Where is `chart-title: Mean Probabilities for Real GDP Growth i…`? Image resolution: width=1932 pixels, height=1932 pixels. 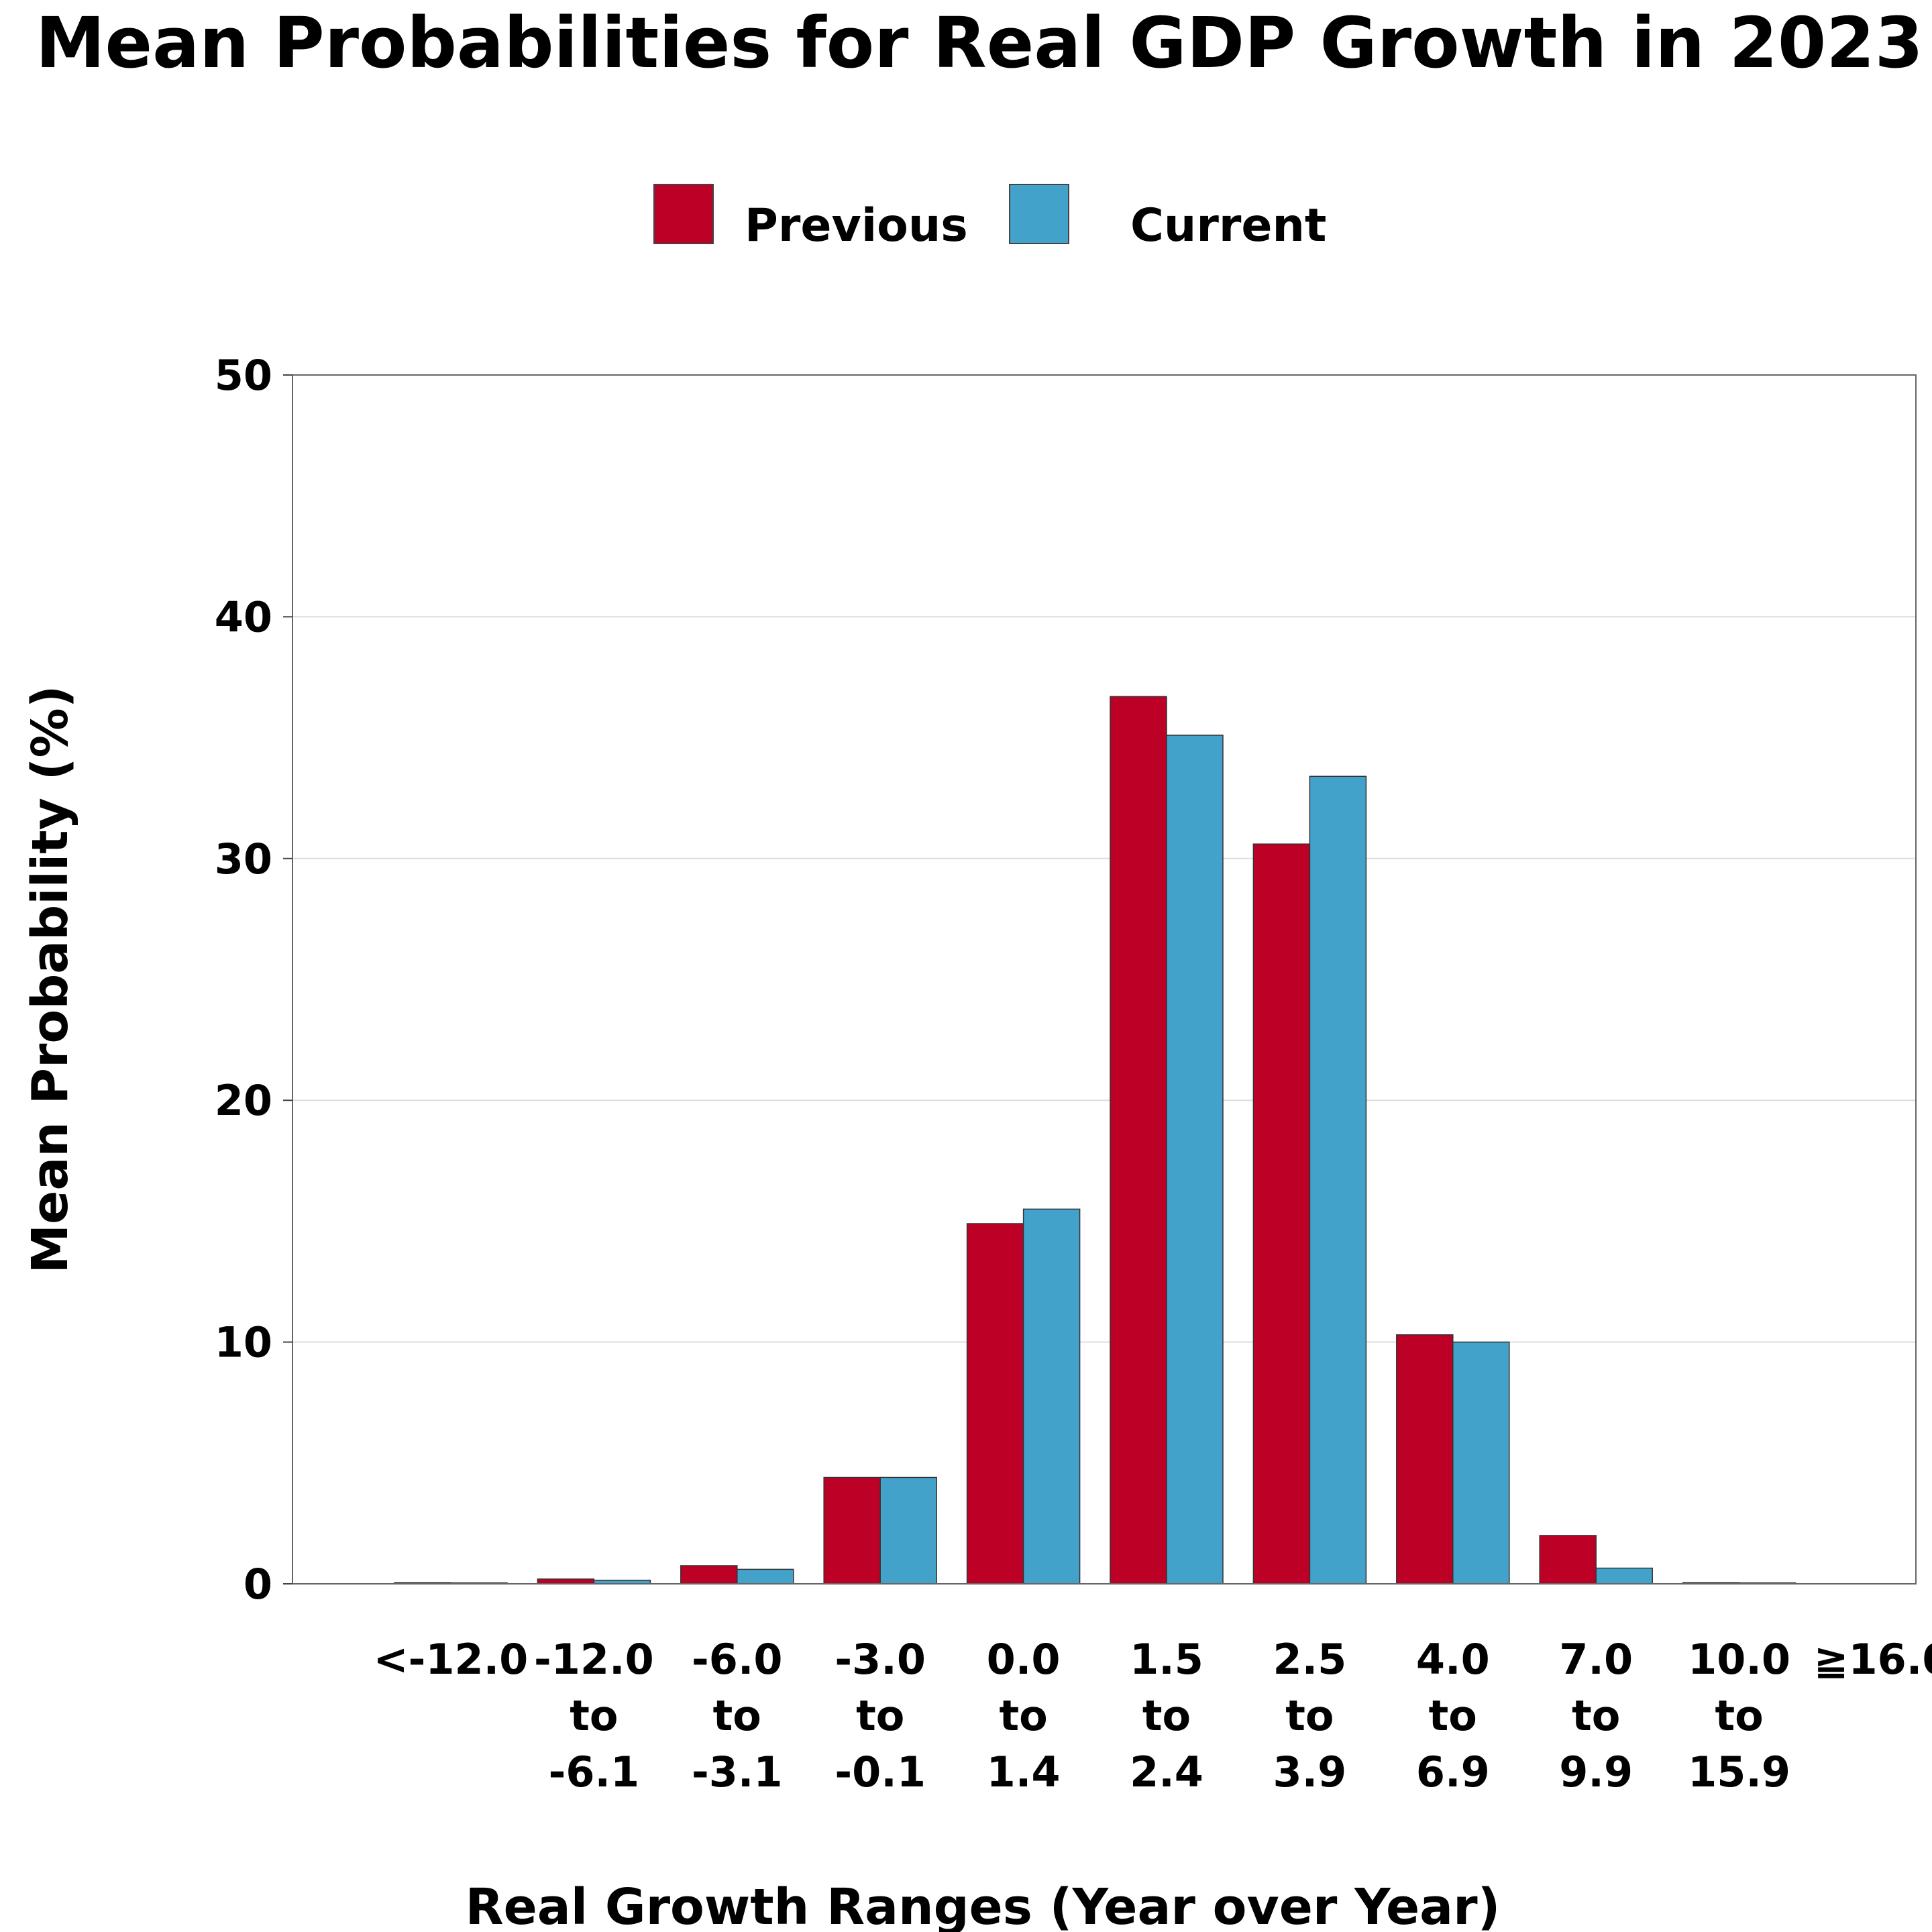
chart-title: Mean Probabilities for Real GDP Growth i… is located at coordinates (979, 43).